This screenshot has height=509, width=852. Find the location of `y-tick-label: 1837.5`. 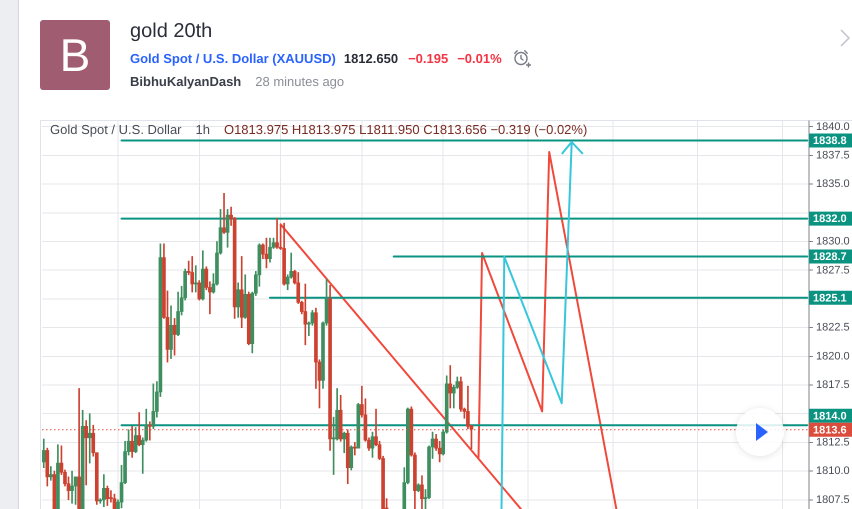

y-tick-label: 1837.5 is located at coordinates (833, 155).